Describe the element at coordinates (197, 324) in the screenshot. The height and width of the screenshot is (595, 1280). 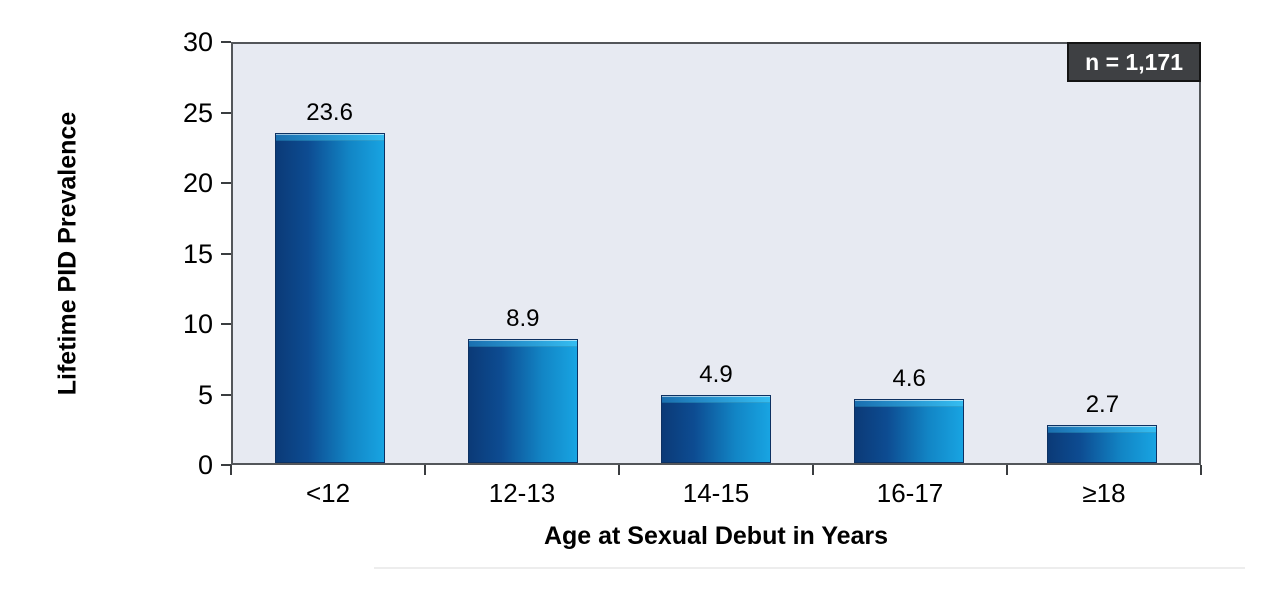
I see `y-tick-label: 10` at that location.